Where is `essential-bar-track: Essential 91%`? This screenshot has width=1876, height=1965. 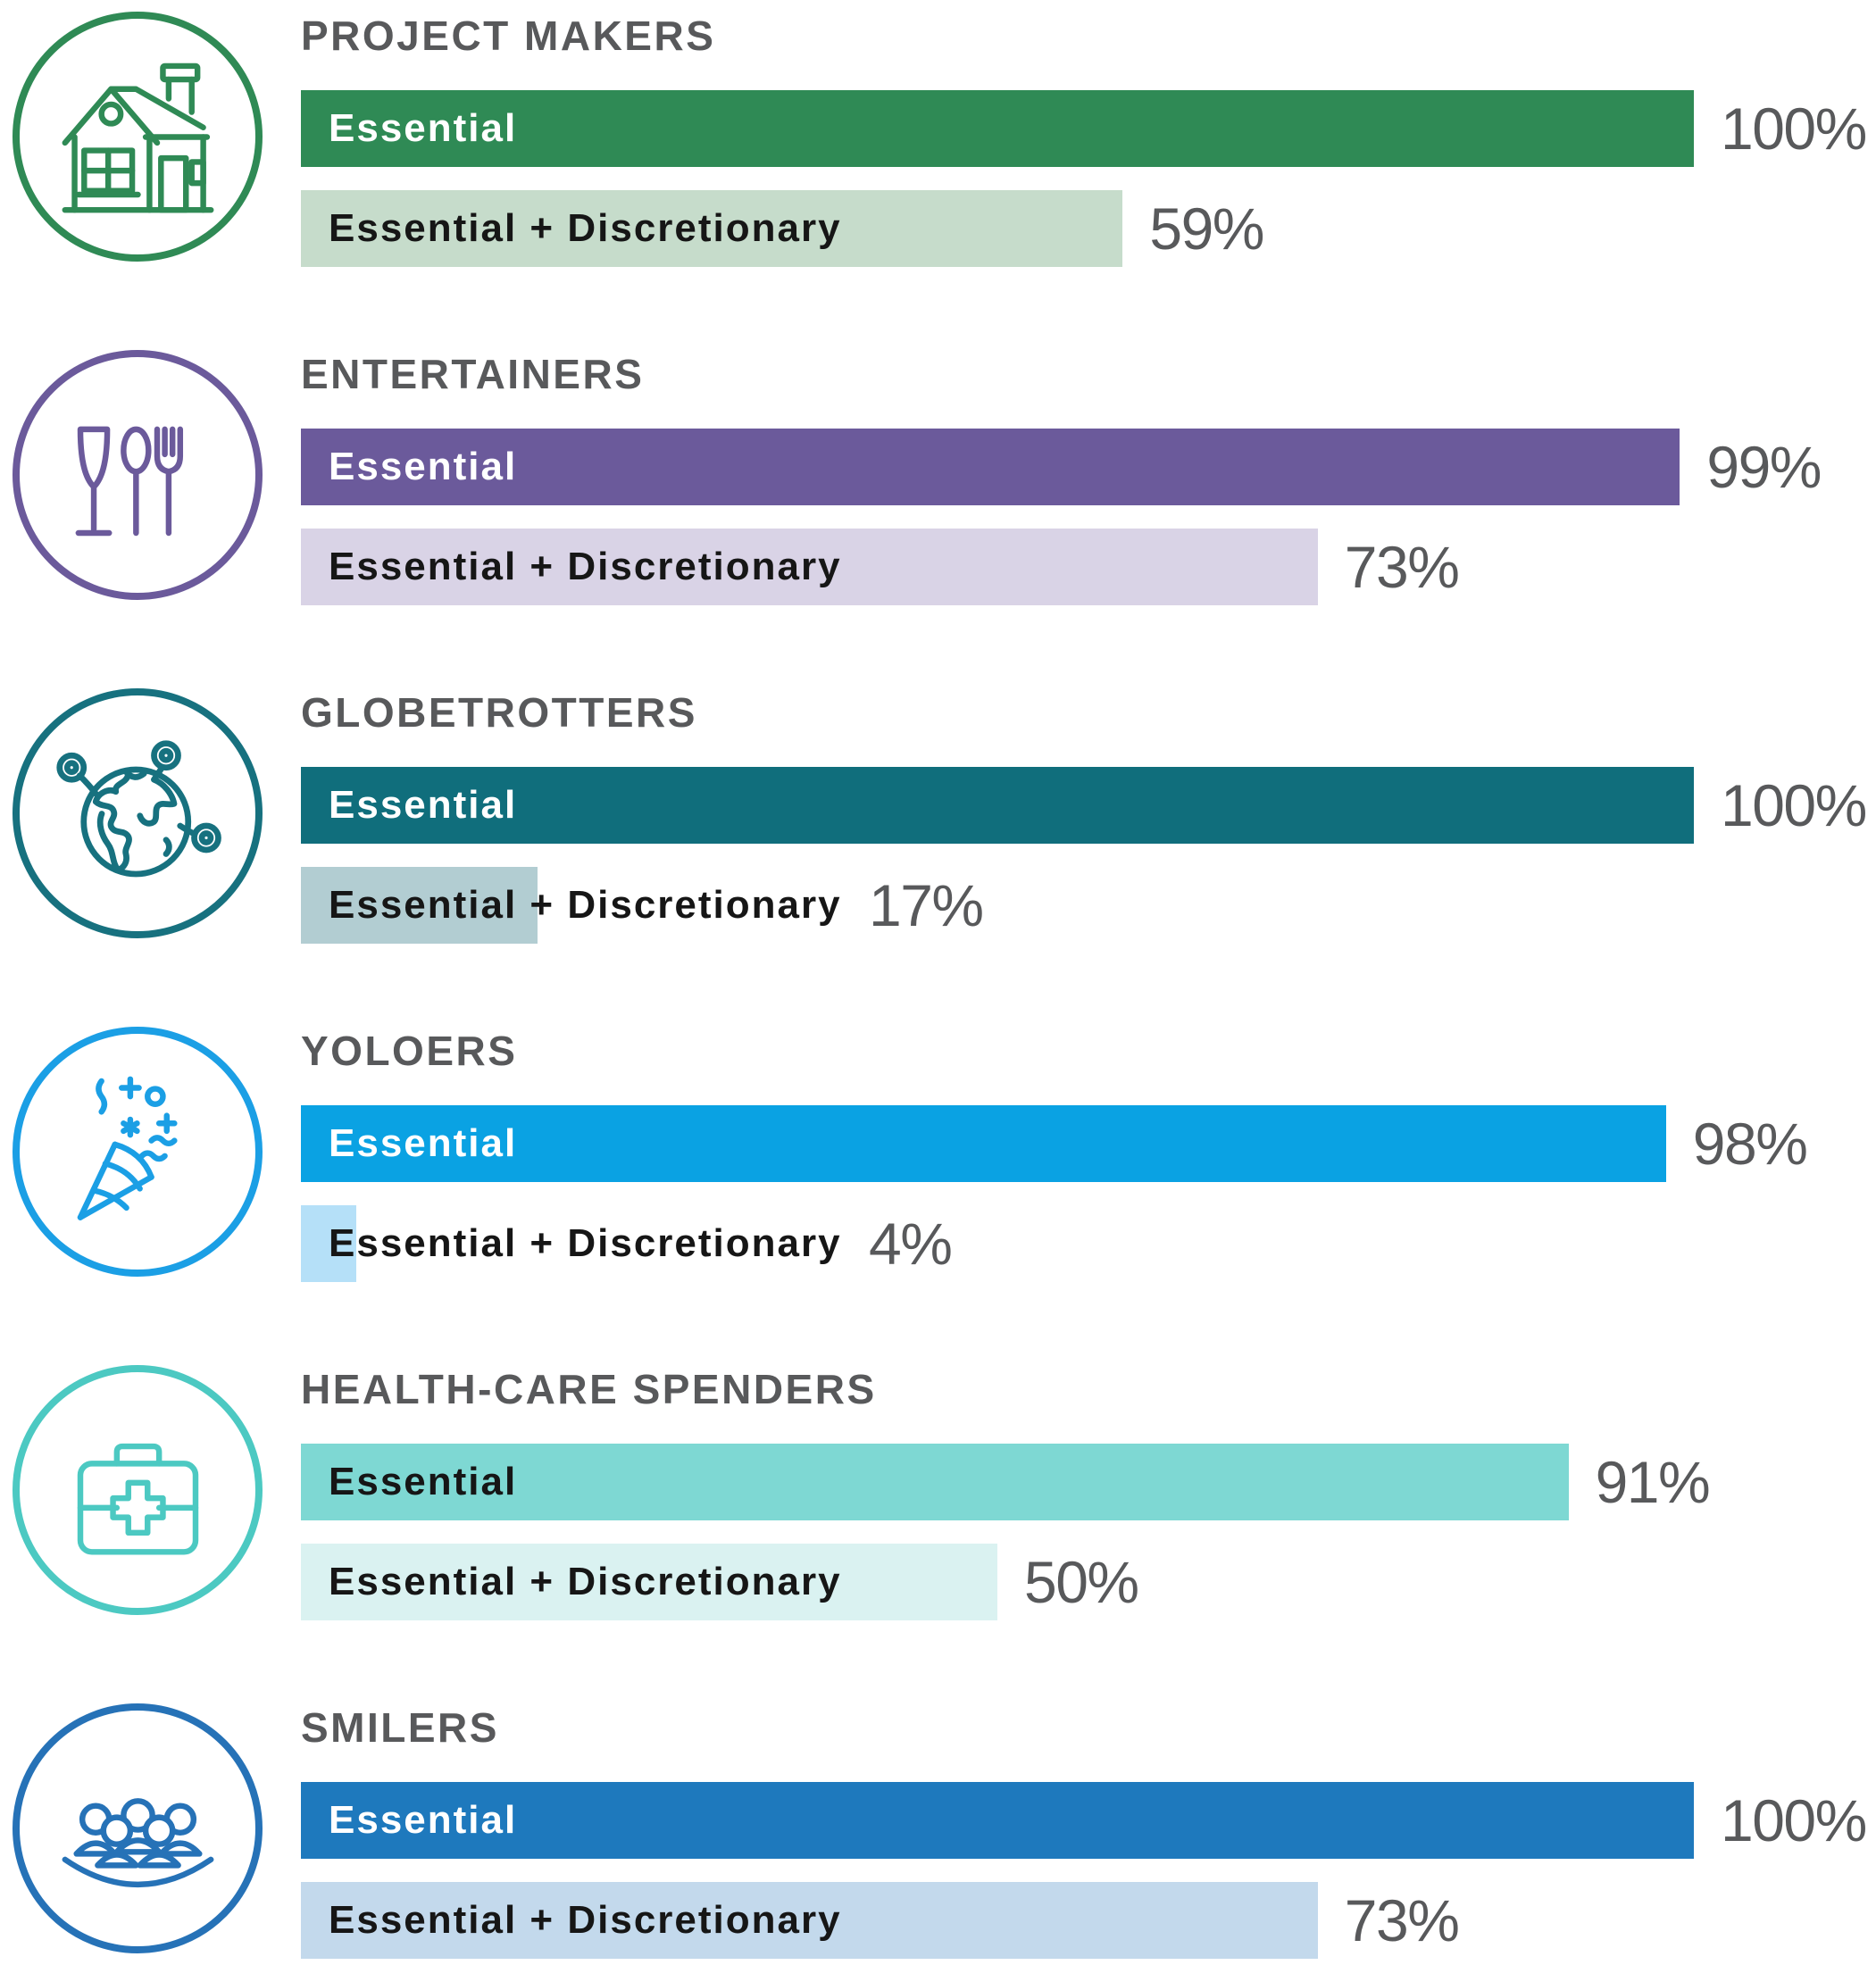 essential-bar-track: Essential 91% is located at coordinates (1006, 1482).